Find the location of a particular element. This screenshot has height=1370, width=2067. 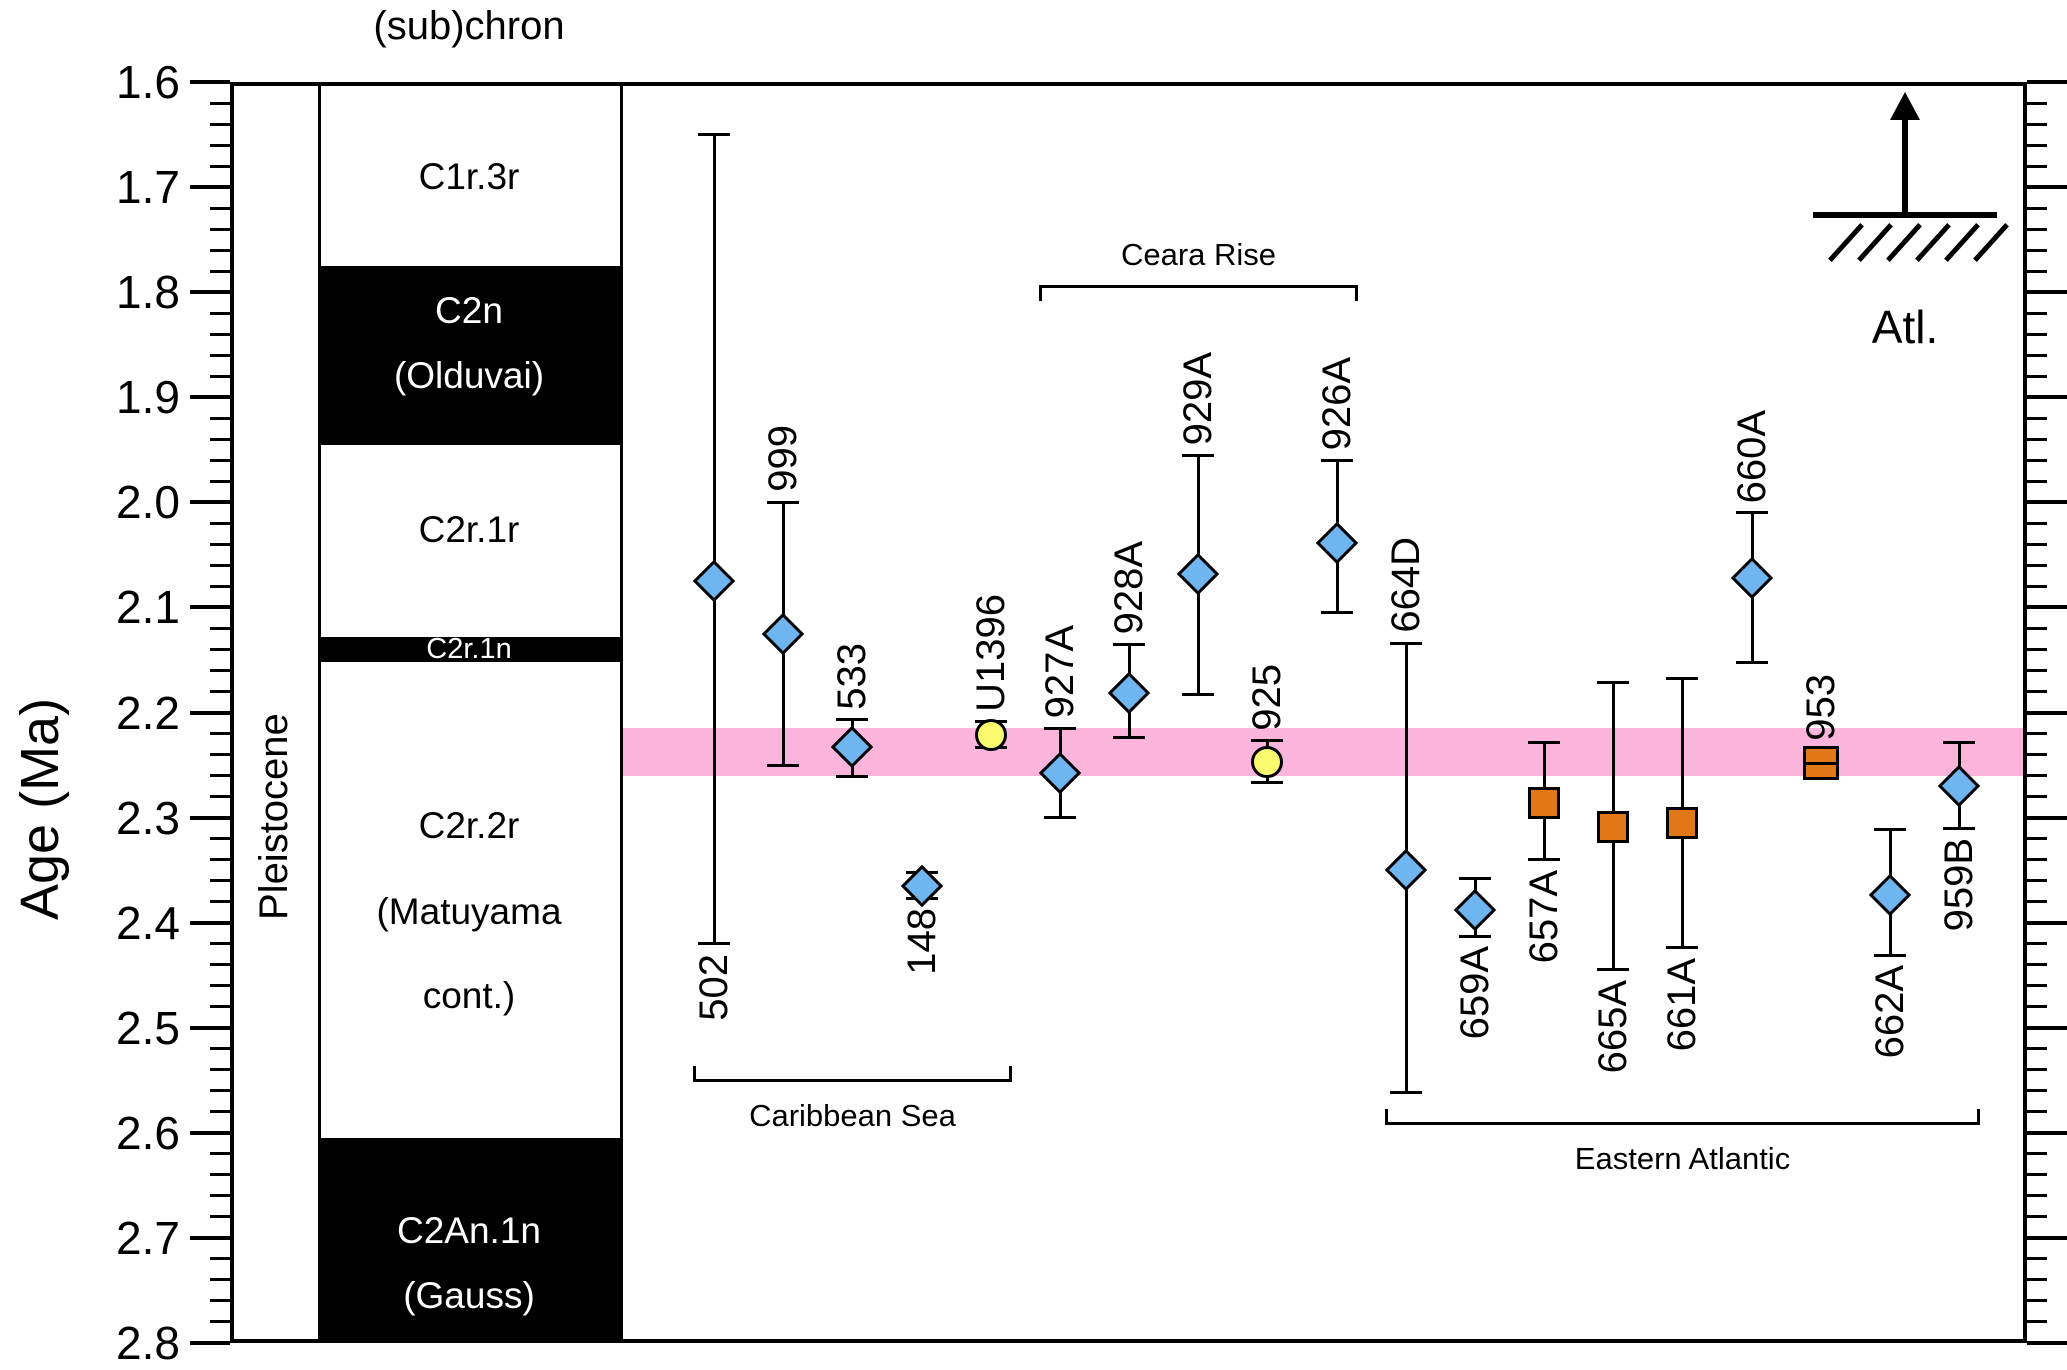

site-error-cap-top-665A is located at coordinates (1613, 682).